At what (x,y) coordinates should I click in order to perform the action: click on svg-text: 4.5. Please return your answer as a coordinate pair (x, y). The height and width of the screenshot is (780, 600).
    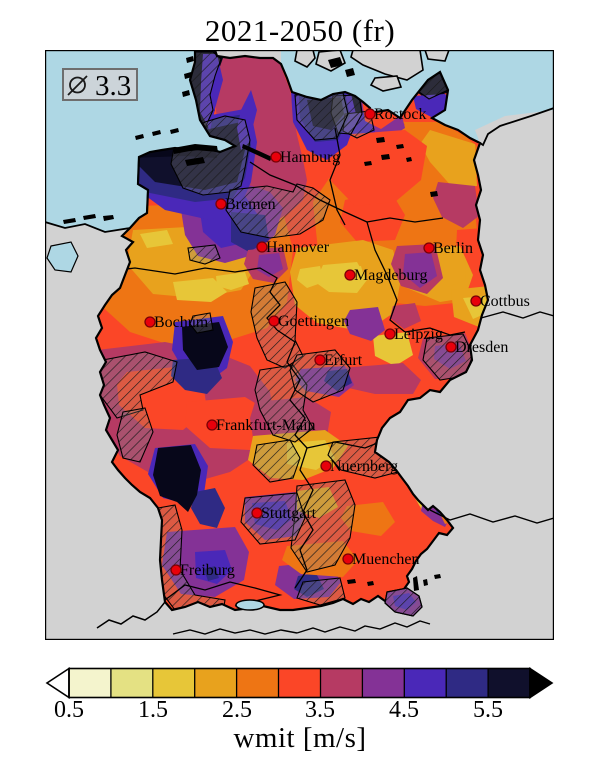
    Looking at the image, I should click on (404, 710).